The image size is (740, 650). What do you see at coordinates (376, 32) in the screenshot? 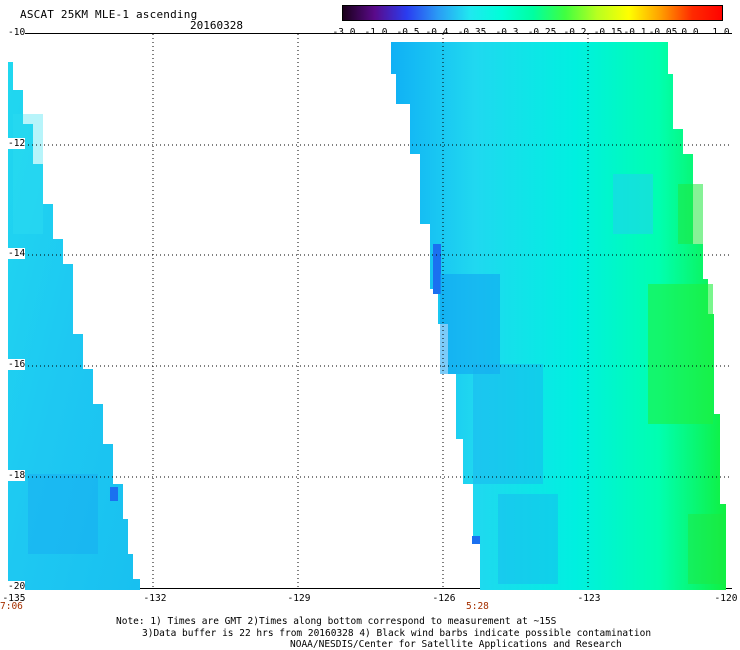
I see `scale-label: -1.0` at bounding box center [376, 32].